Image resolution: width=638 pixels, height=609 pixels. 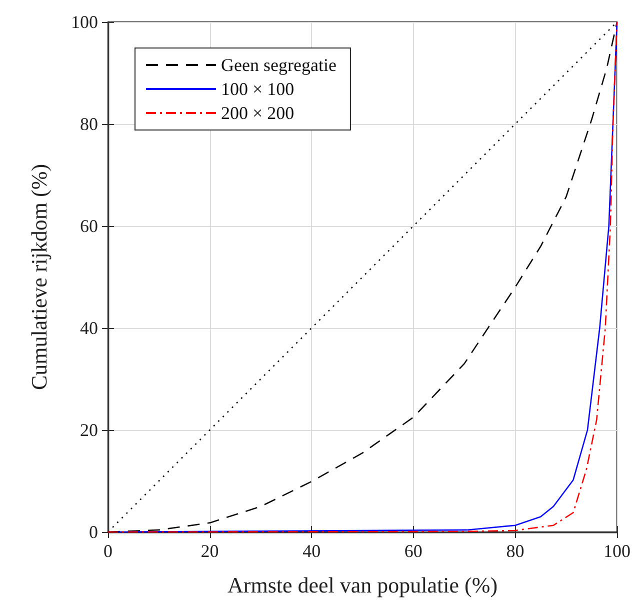 I want to click on y-tick-label: 40, so click(x=89, y=328).